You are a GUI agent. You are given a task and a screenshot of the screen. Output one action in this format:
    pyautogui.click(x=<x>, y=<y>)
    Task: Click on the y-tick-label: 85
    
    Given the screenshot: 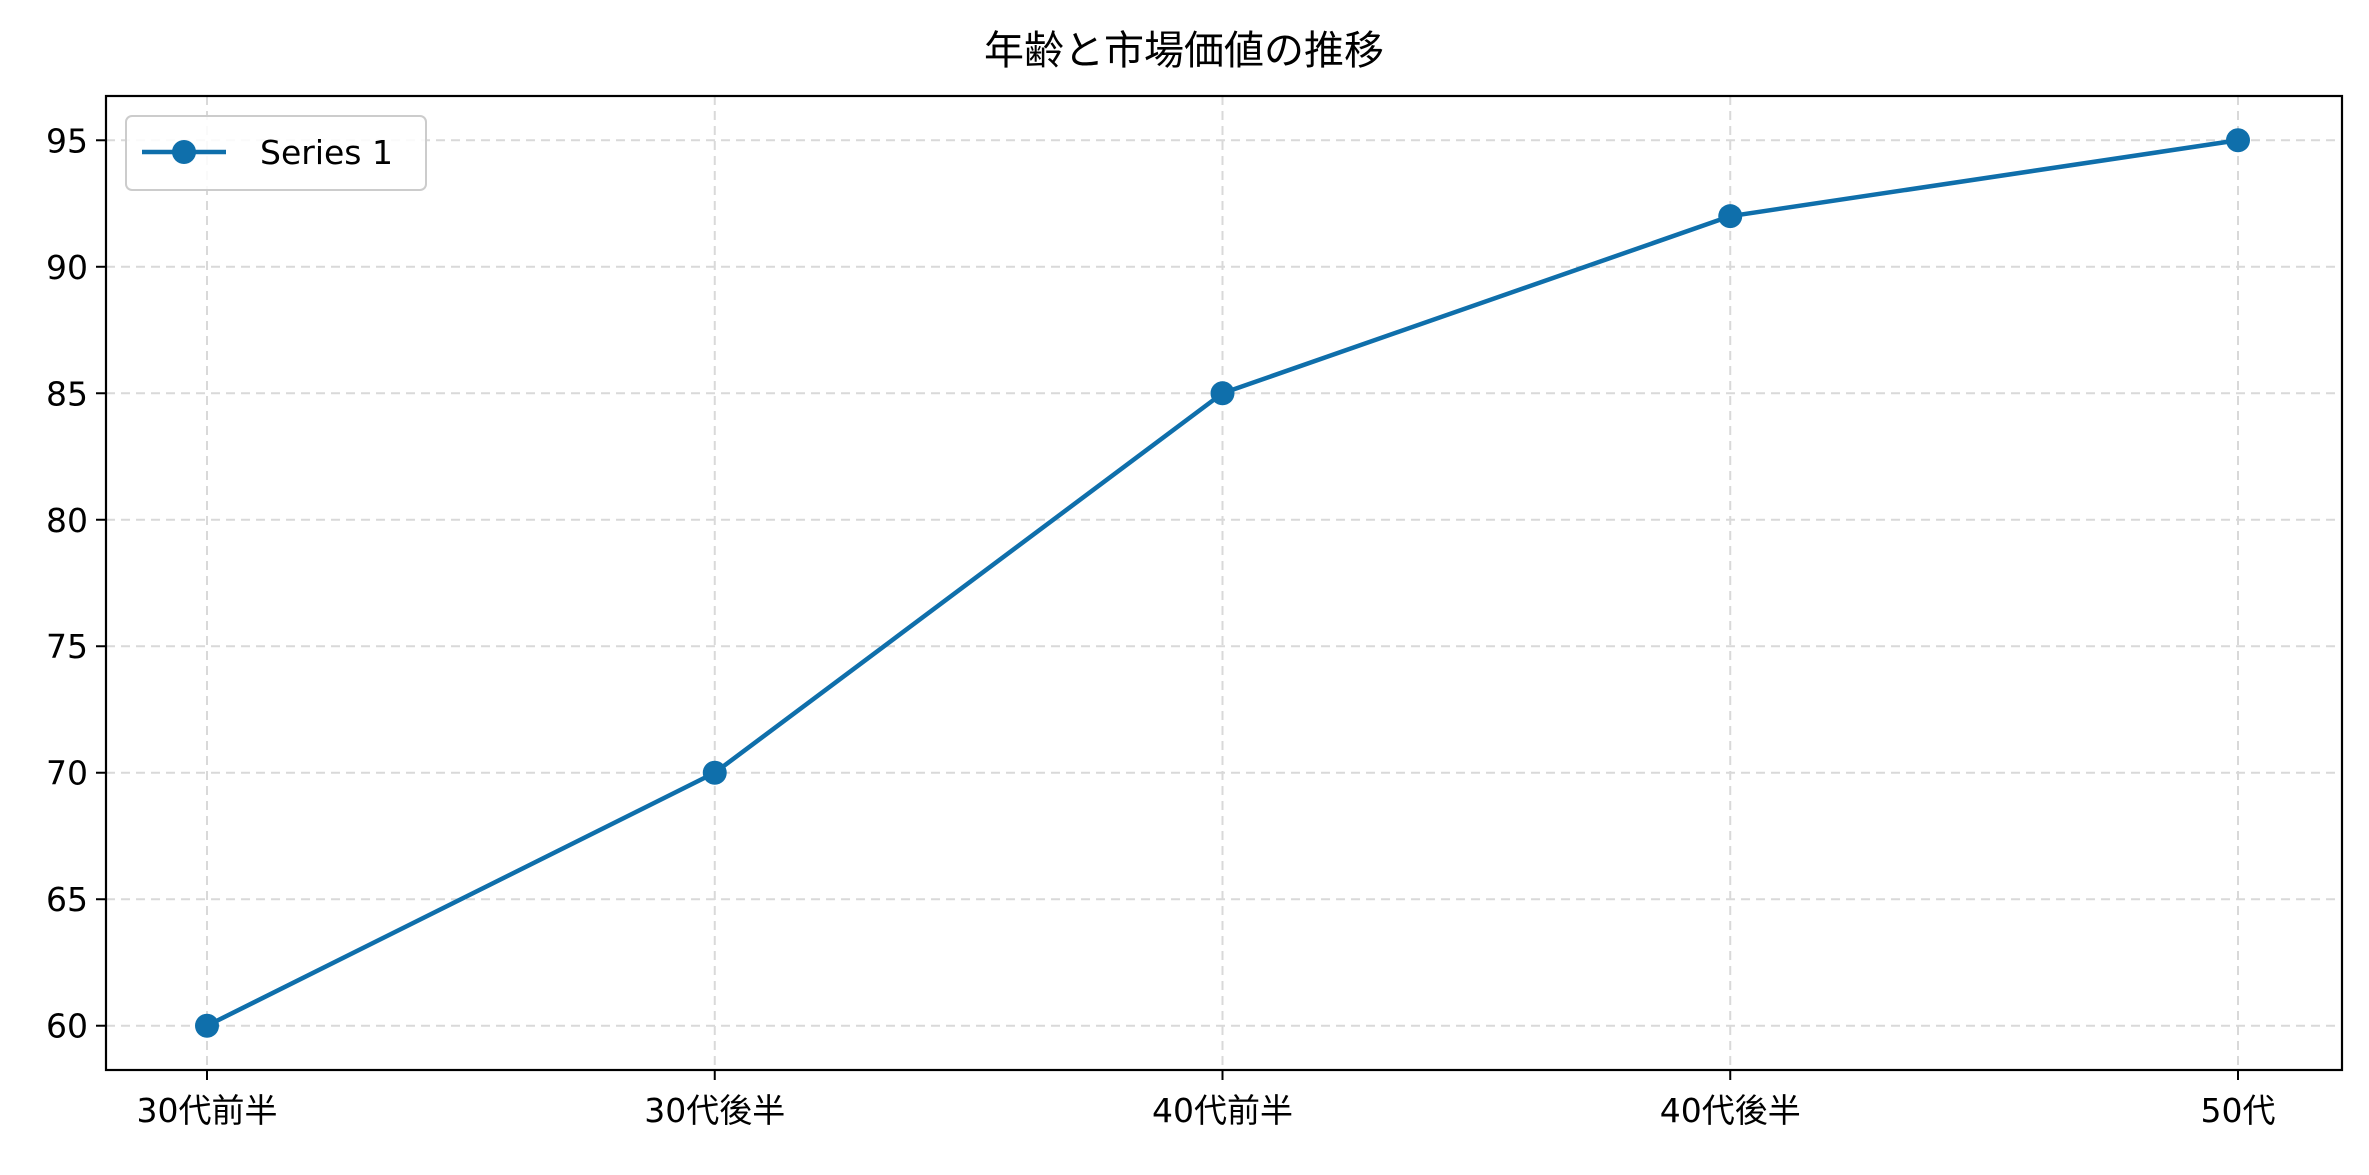 What is the action you would take?
    pyautogui.click(x=67, y=393)
    